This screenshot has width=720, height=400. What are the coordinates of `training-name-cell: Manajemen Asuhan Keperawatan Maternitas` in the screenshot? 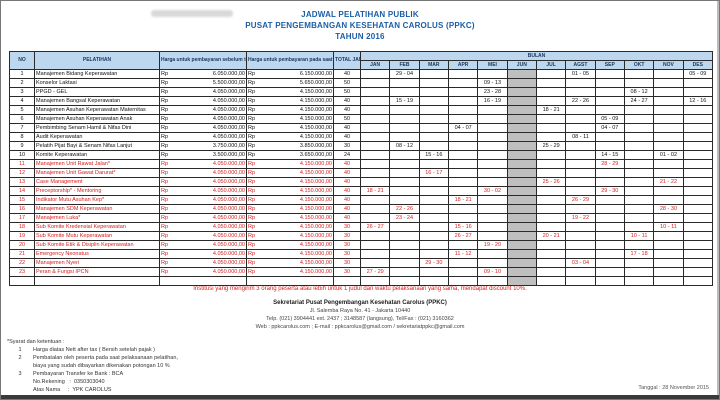 It's located at (97, 110).